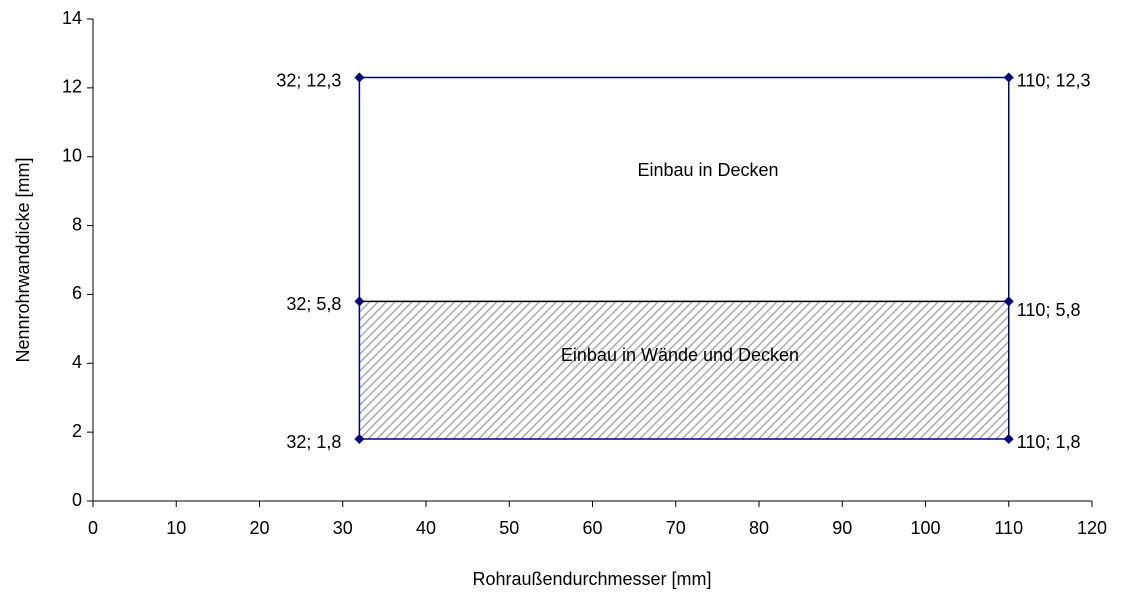 The image size is (1122, 606). What do you see at coordinates (308, 80) in the screenshot?
I see `data-label: 32; 12,3` at bounding box center [308, 80].